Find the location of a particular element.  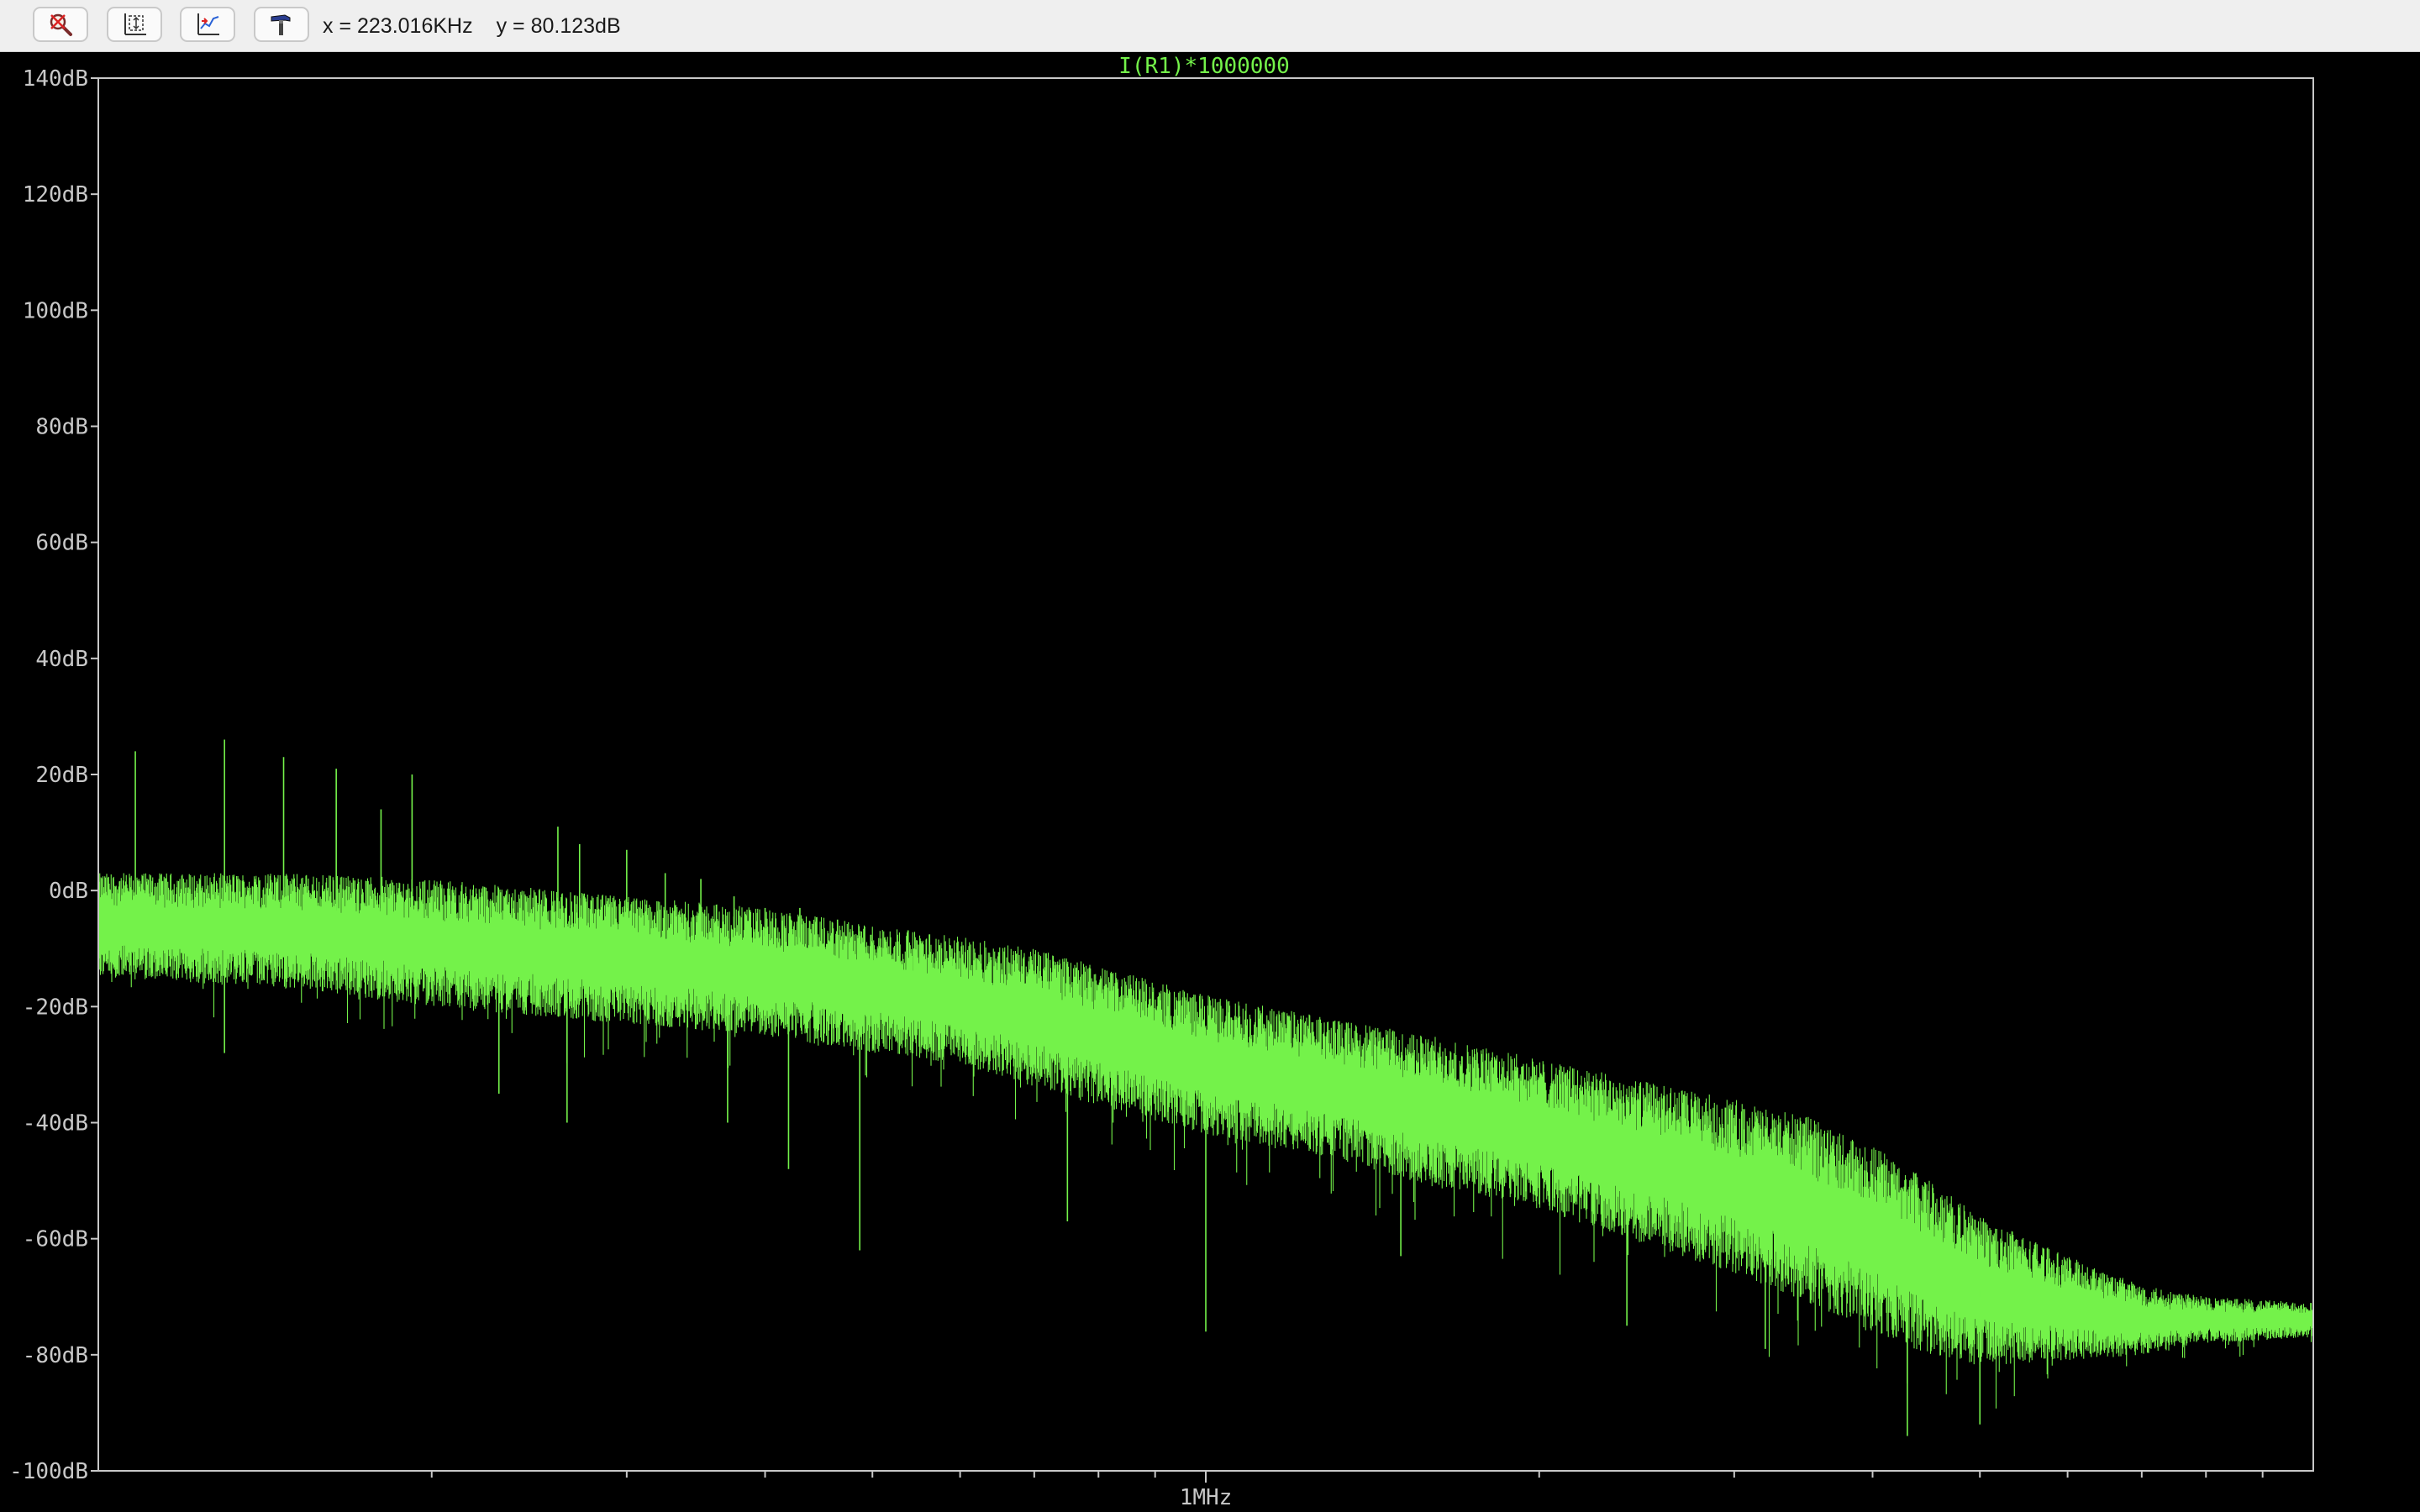

zoom-button is located at coordinates (60, 24).